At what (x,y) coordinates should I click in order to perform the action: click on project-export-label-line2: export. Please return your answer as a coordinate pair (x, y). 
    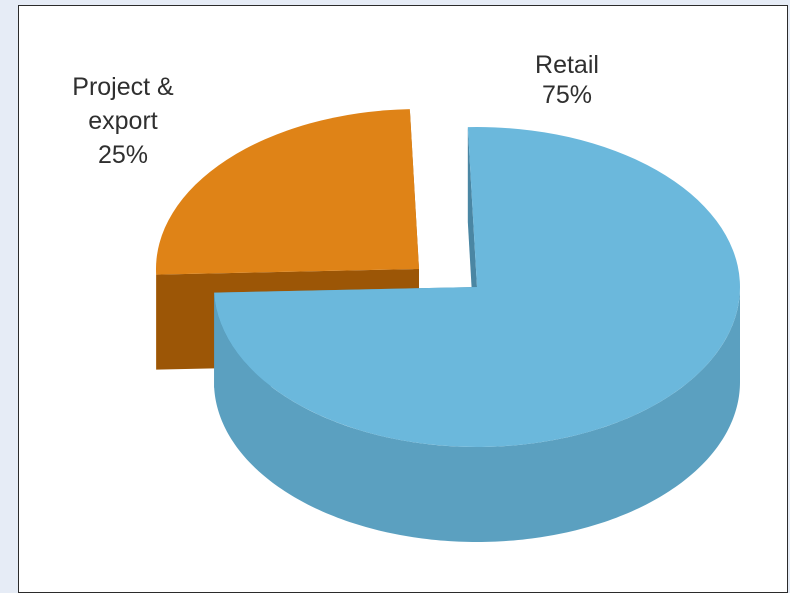
    Looking at the image, I should click on (123, 121).